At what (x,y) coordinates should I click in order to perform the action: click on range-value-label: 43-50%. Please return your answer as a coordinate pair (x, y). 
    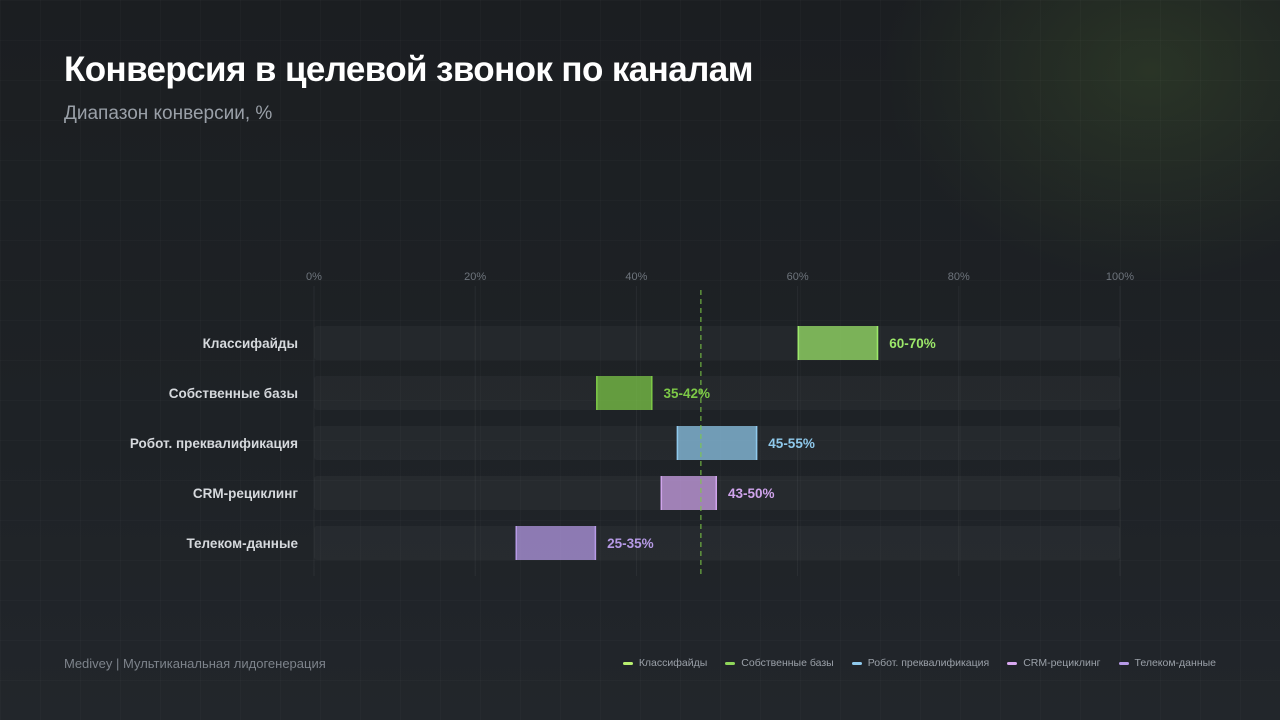
    Looking at the image, I should click on (751, 493).